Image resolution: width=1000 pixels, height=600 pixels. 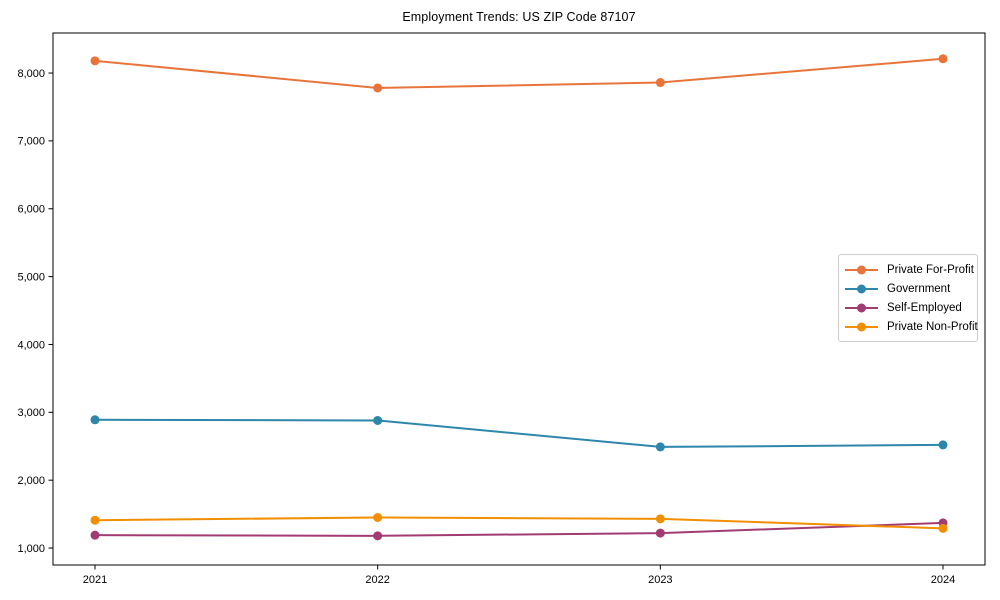 What do you see at coordinates (31, 345) in the screenshot?
I see `y-tick-label: 4,000` at bounding box center [31, 345].